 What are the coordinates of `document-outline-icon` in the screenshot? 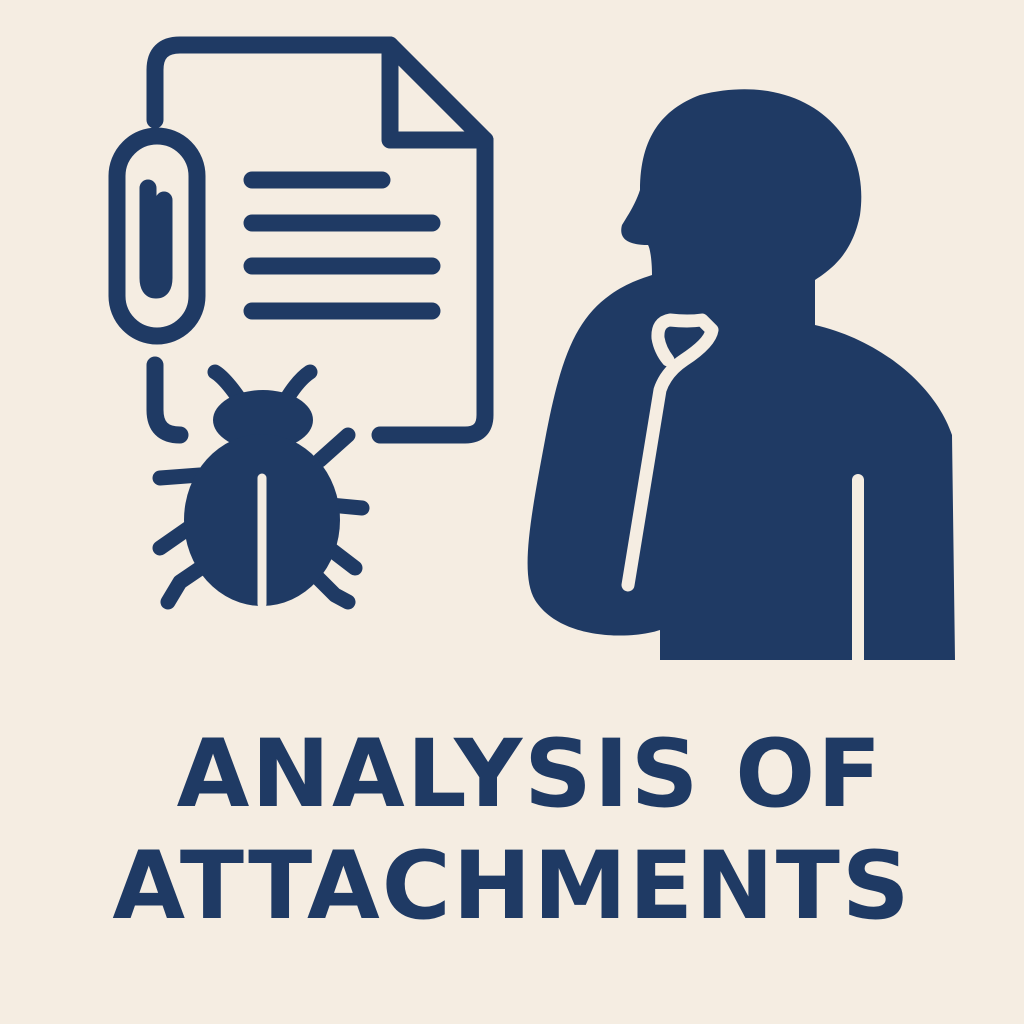 It's located at (320, 240).